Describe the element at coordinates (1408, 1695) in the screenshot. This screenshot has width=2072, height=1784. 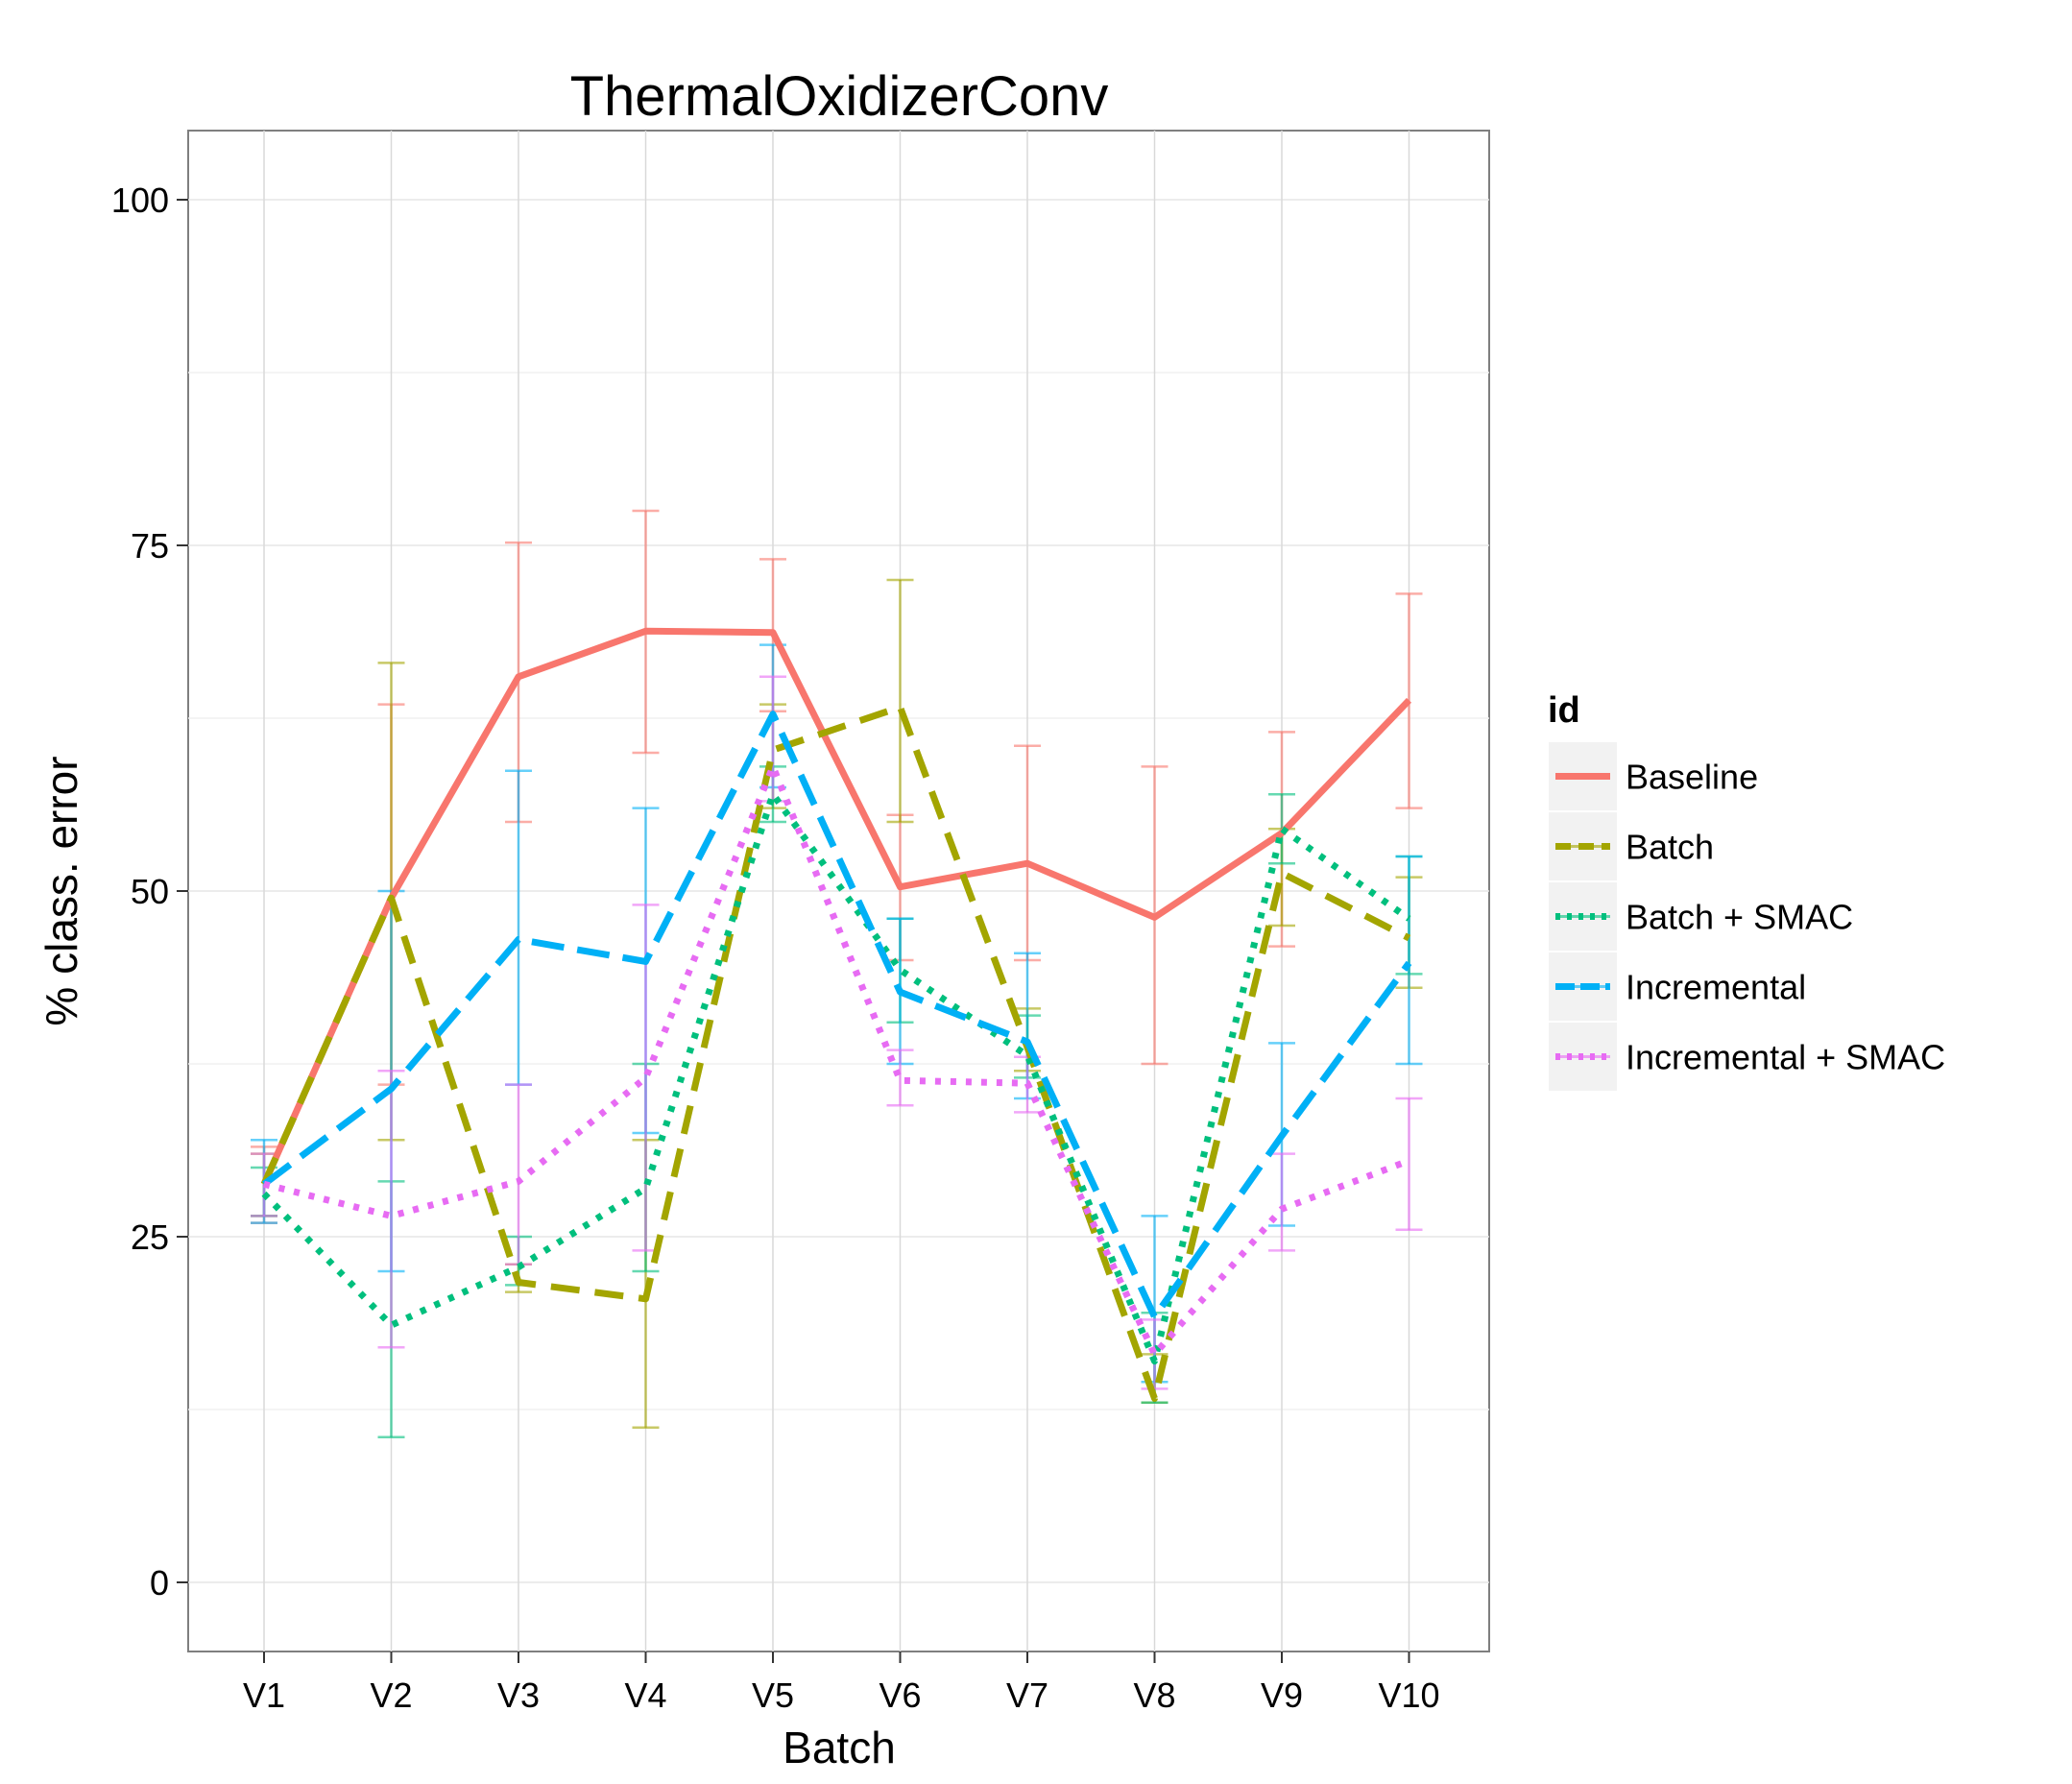
I see `x-tick-label: V10` at that location.